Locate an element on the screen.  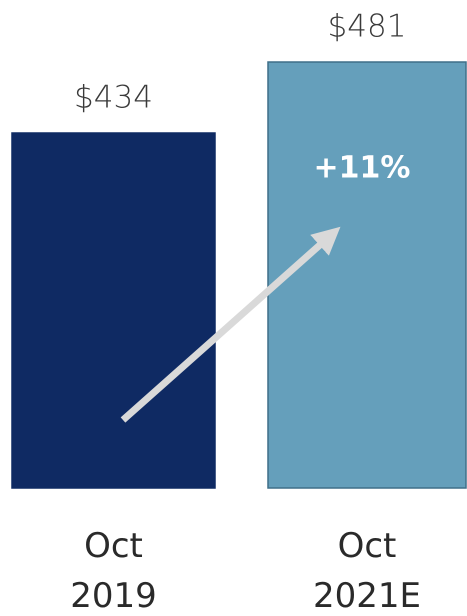
x-tick-label: Oct 2021E is located at coordinates (367, 571).